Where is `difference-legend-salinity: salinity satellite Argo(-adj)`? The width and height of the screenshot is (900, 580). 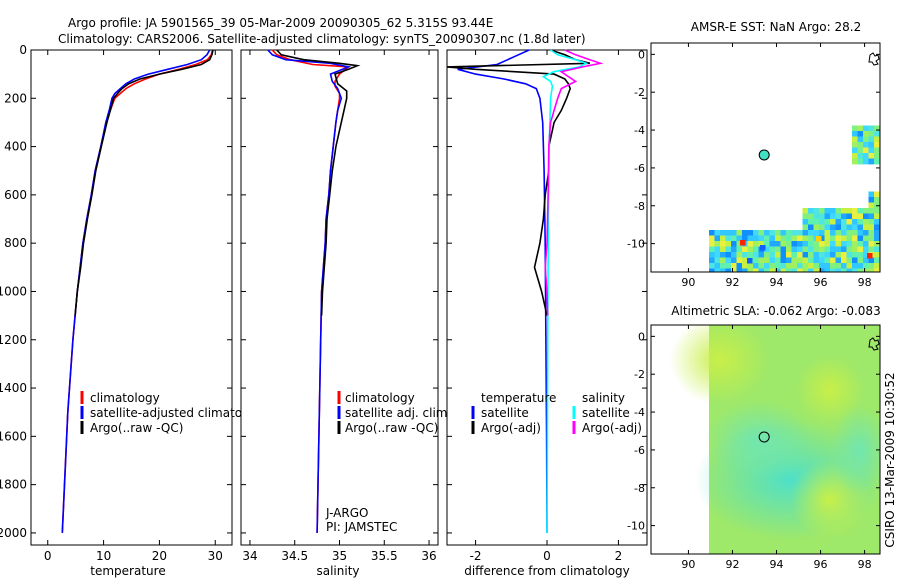 difference-legend-salinity: salinity satellite Argo(-adj) is located at coordinates (607, 413).